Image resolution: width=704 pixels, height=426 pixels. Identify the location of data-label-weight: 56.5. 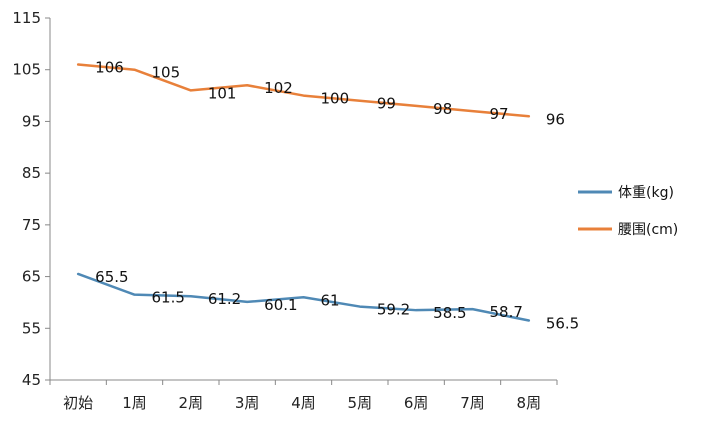
(562, 324).